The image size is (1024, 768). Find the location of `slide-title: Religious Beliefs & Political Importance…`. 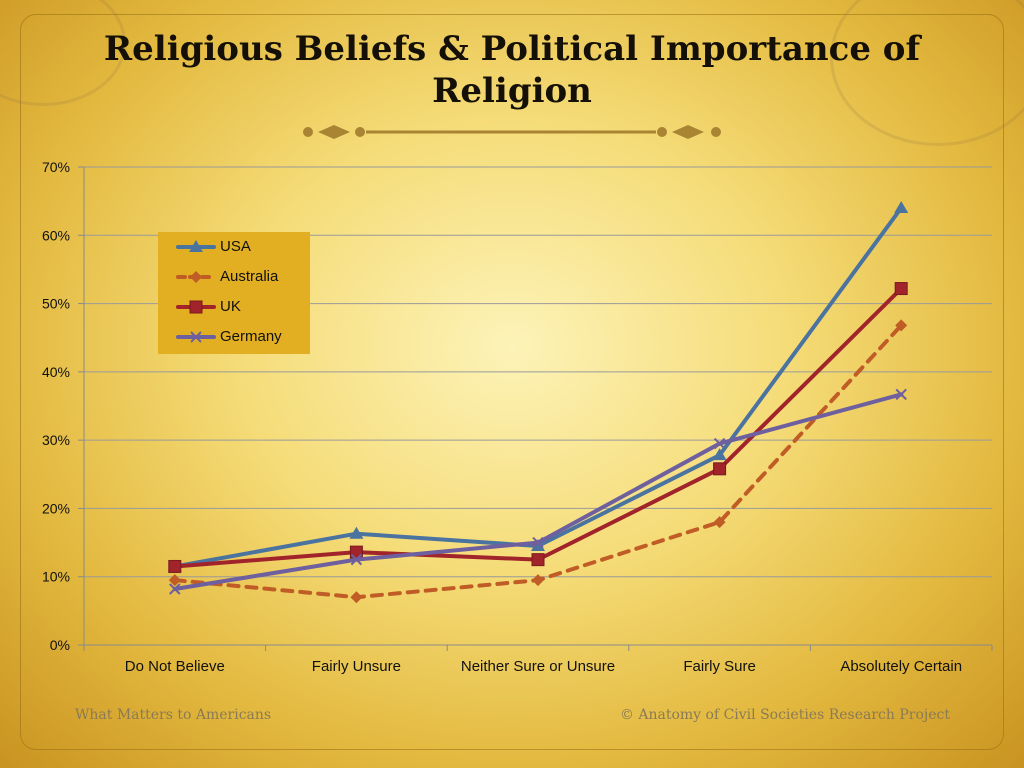

slide-title: Religious Beliefs & Political Importance… is located at coordinates (512, 70).